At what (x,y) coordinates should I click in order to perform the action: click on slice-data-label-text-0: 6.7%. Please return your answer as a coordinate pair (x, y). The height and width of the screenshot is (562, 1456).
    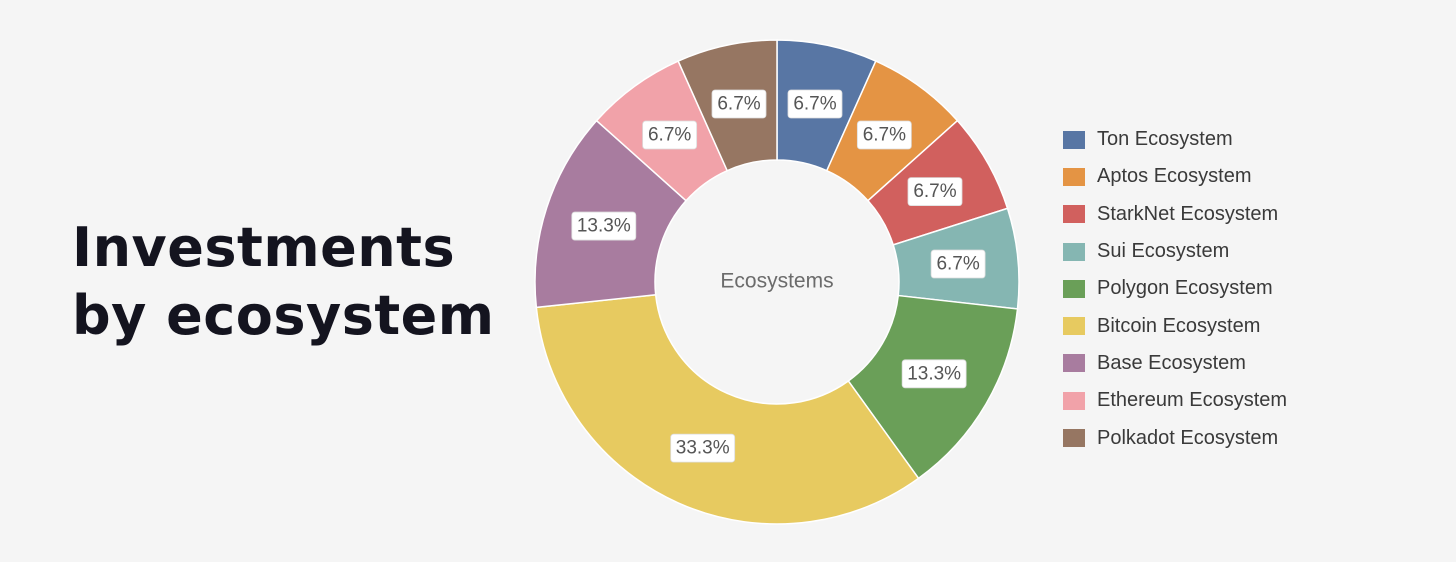
    Looking at the image, I should click on (814, 104).